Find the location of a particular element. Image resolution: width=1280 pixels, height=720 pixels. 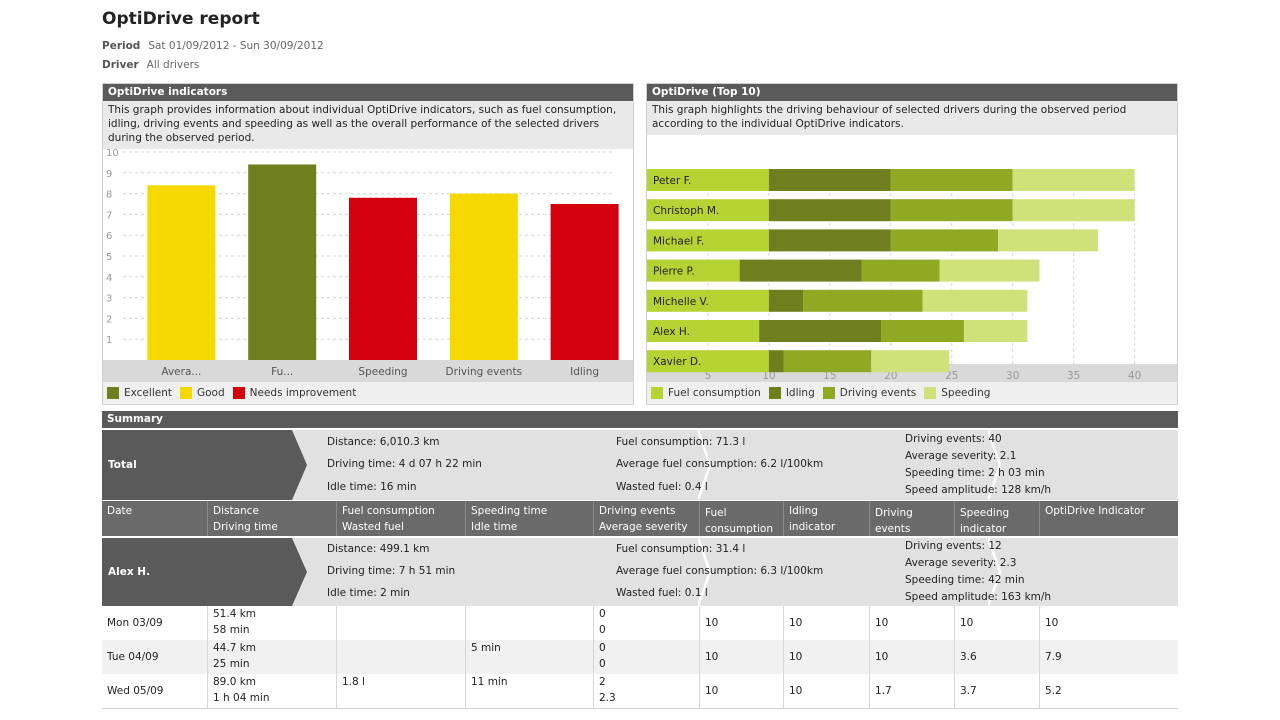

cell-speeding-text: 11 min is located at coordinates (489, 682).